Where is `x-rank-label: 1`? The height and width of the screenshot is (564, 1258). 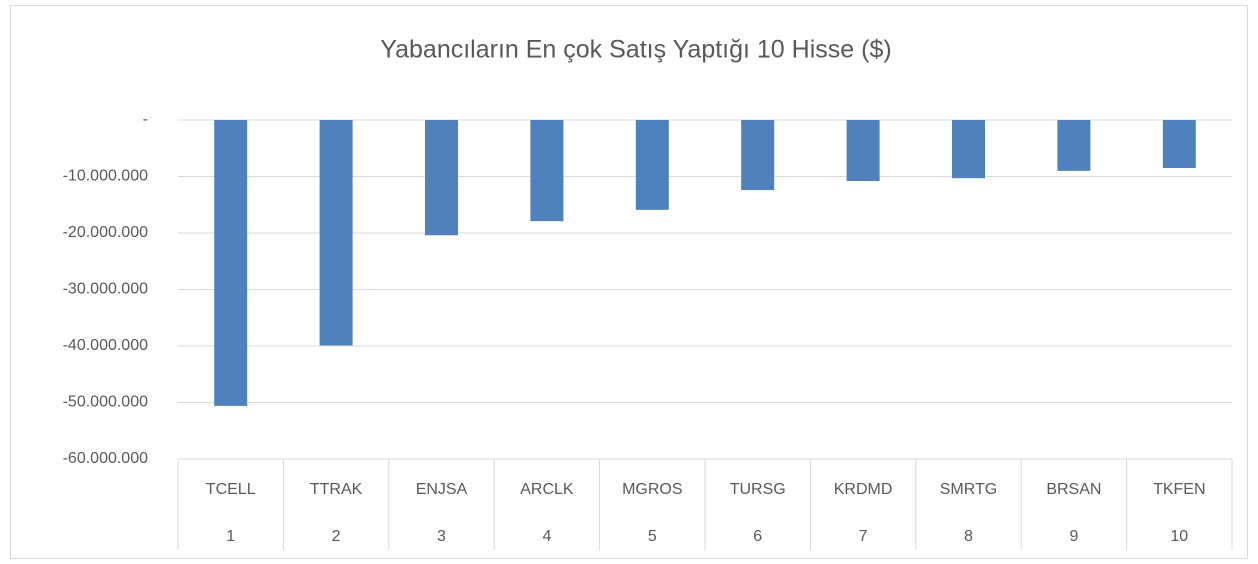 x-rank-label: 1 is located at coordinates (230, 536).